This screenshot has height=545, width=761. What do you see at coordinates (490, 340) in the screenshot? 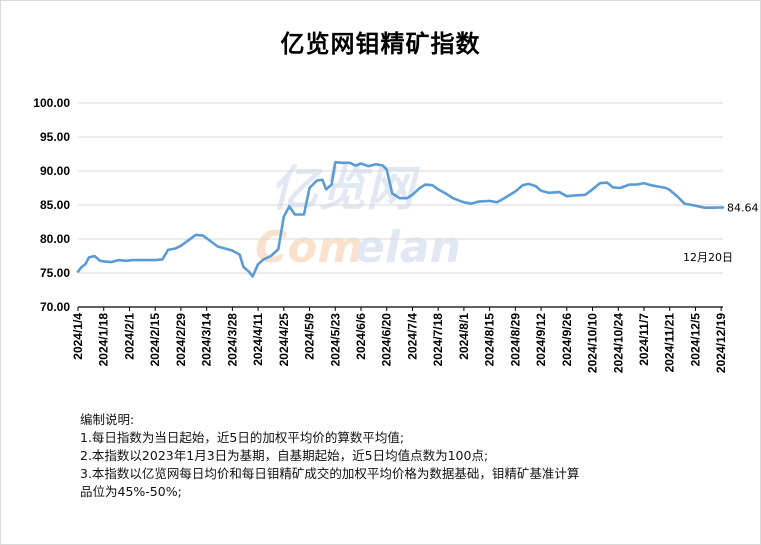
I see `x-tick-label: 2024/8/15` at bounding box center [490, 340].